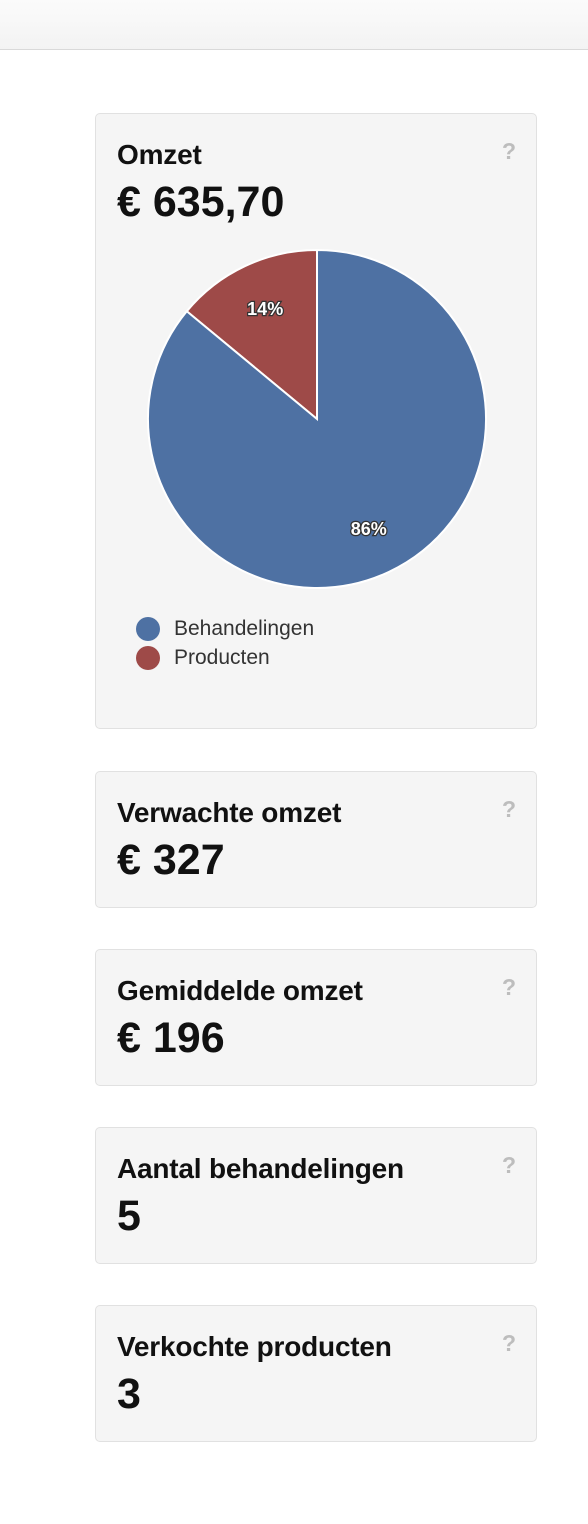 The width and height of the screenshot is (588, 1524). I want to click on card-value: 3, so click(129, 1394).